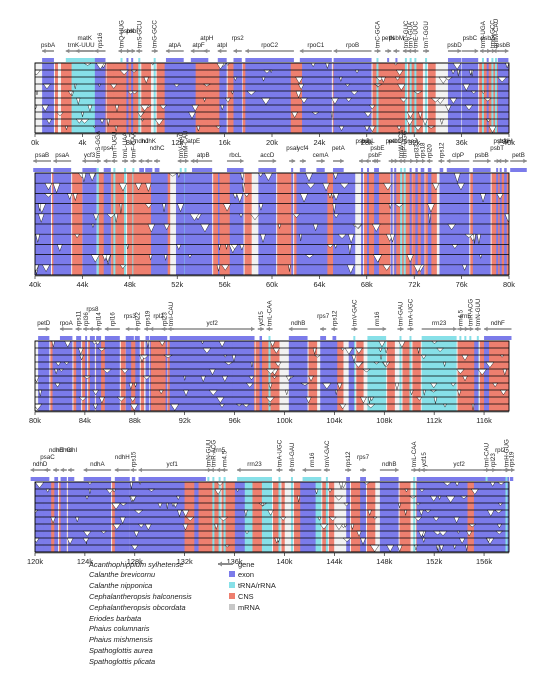 This screenshot has width=550, height=685. What do you see at coordinates (92, 309) in the screenshot?
I see `gene-label: rps8` at bounding box center [92, 309].